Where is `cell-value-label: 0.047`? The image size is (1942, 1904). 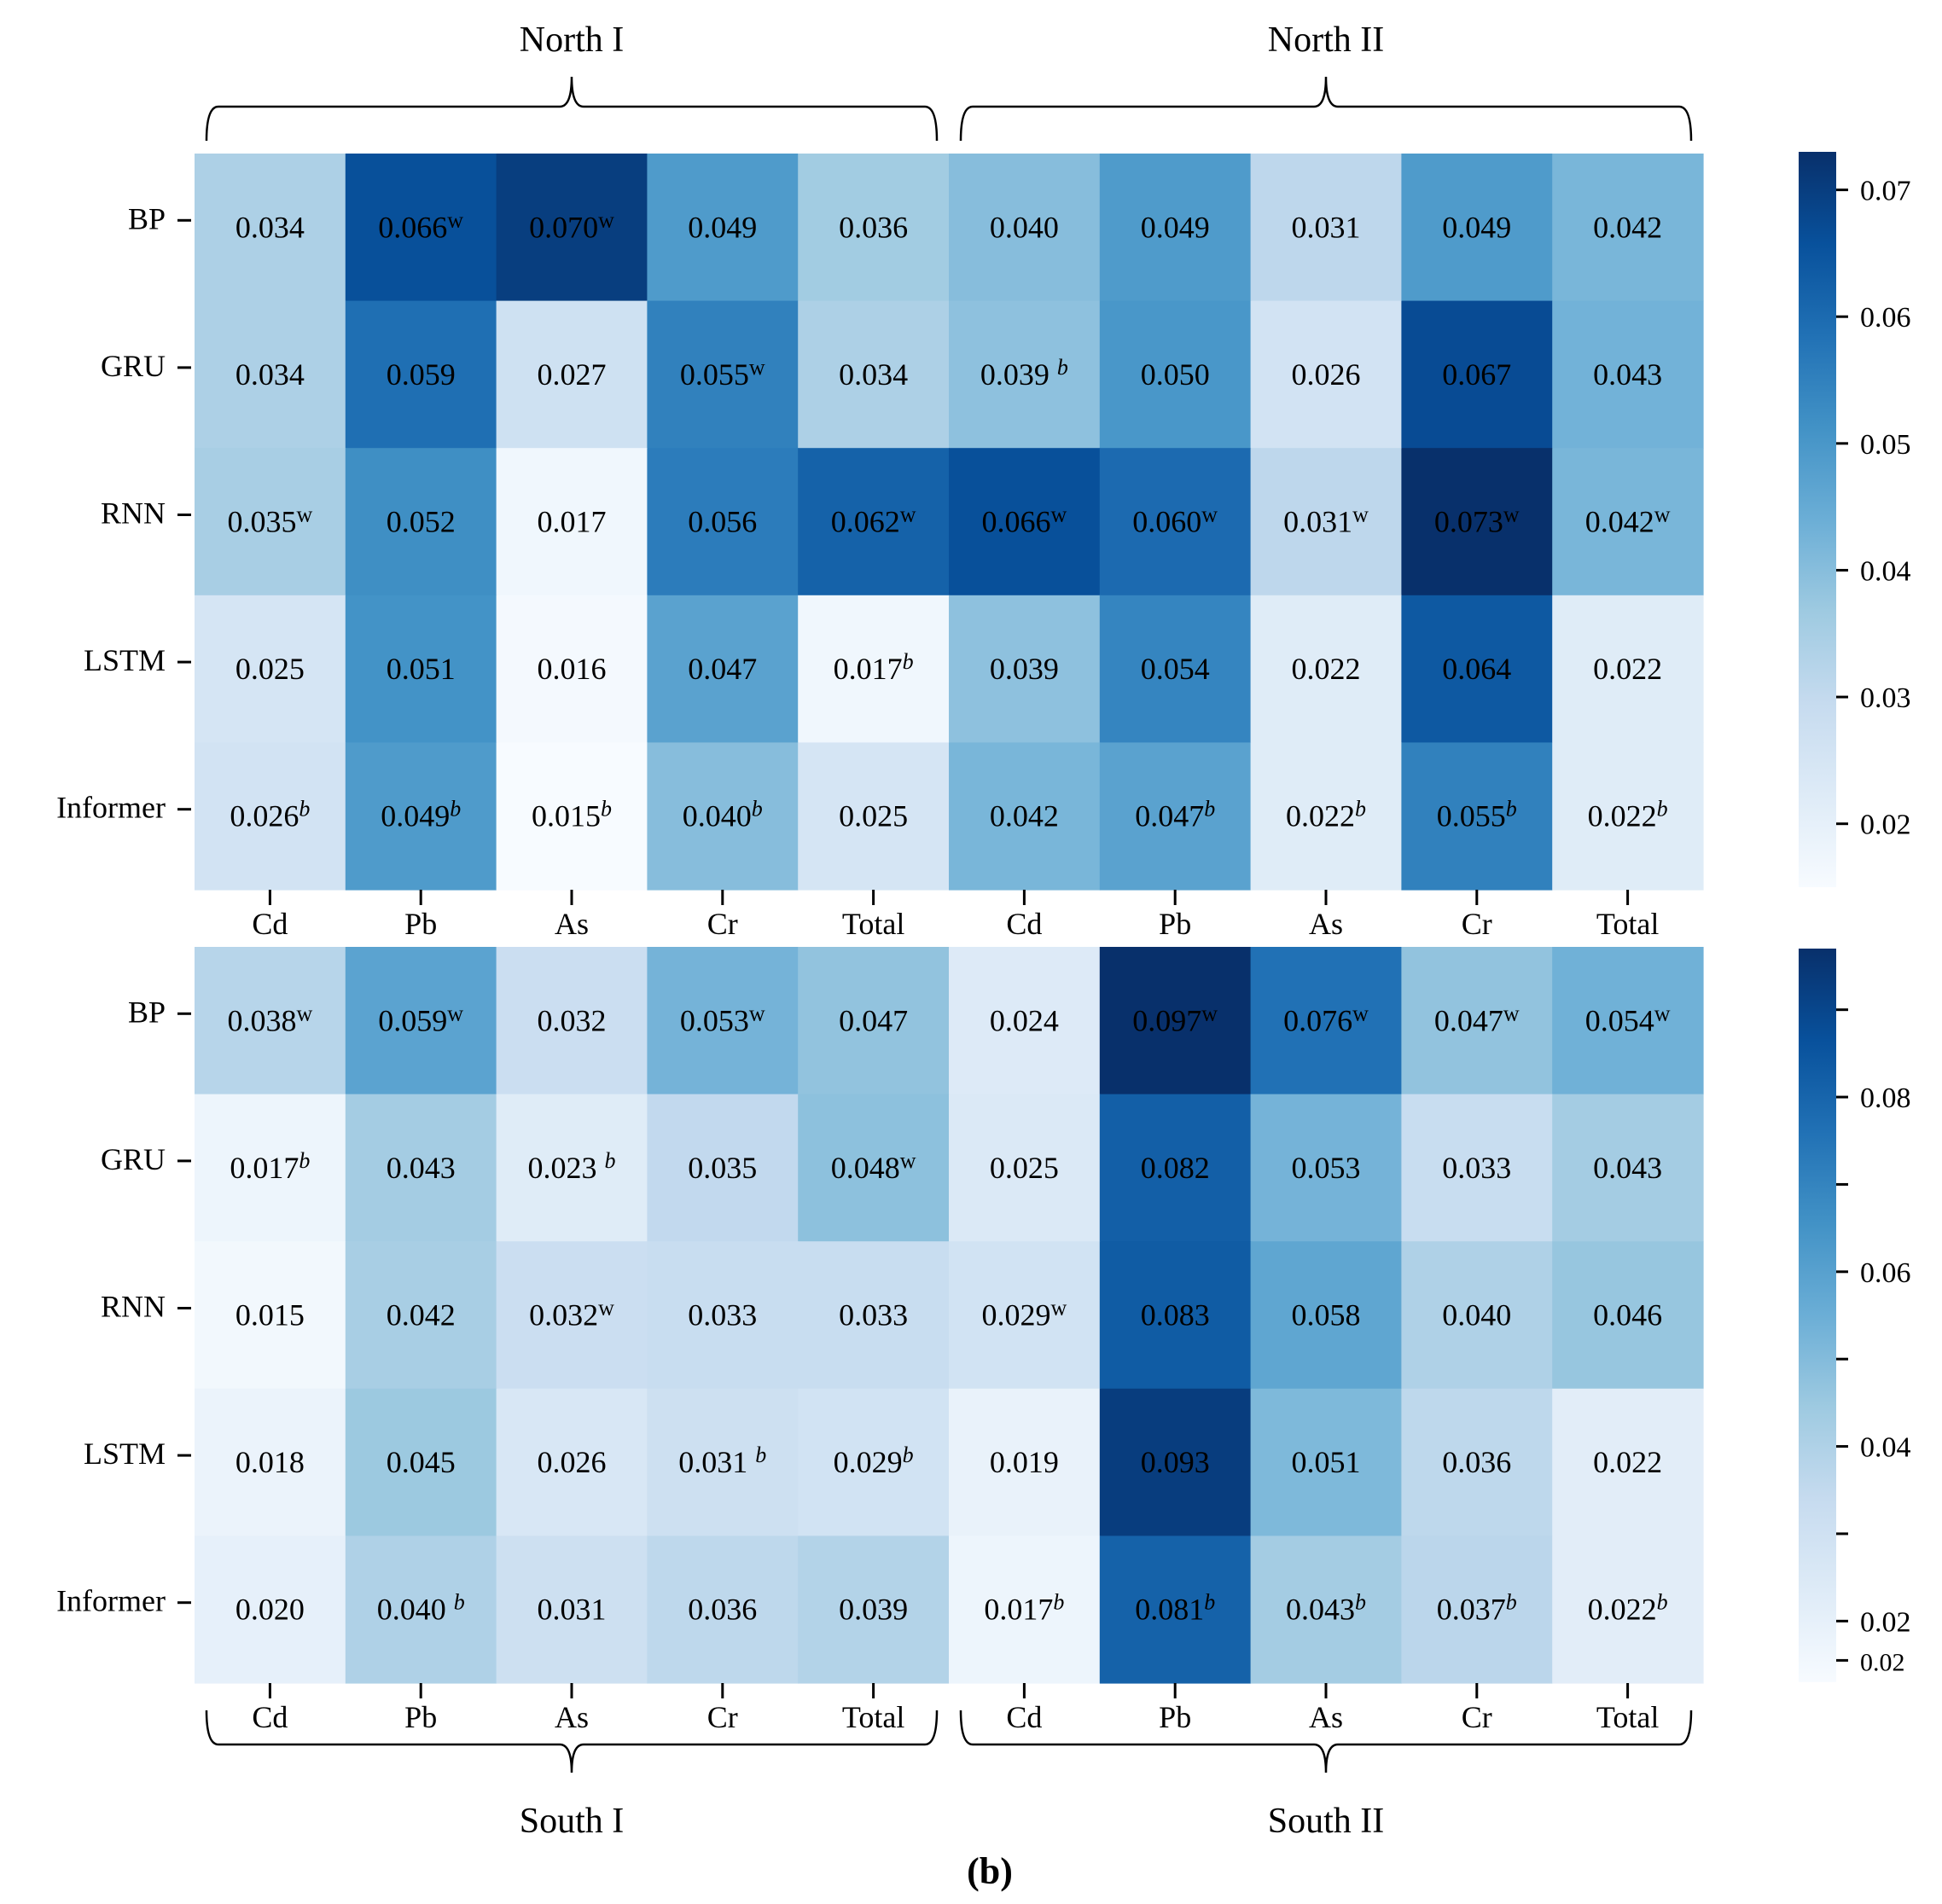
cell-value-label: 0.047 is located at coordinates (722, 669).